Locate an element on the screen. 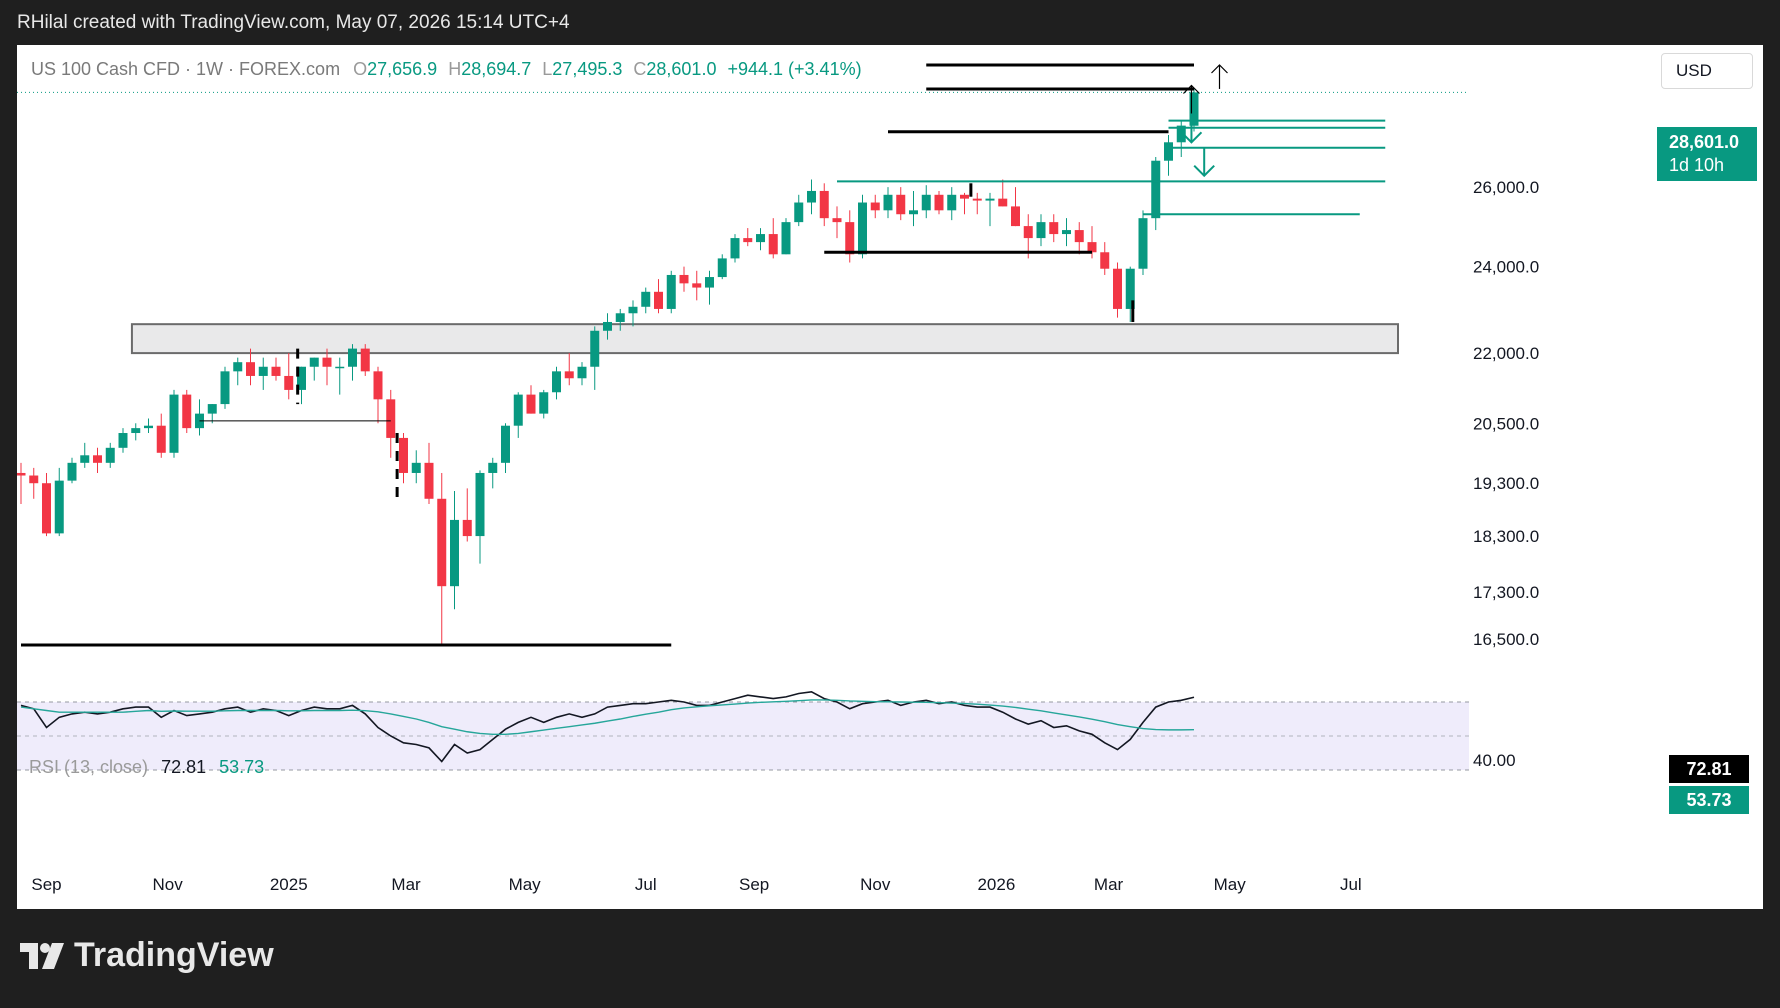  rsi-legend: RSI (13, close) 72.81 53.73 is located at coordinates (146, 767).